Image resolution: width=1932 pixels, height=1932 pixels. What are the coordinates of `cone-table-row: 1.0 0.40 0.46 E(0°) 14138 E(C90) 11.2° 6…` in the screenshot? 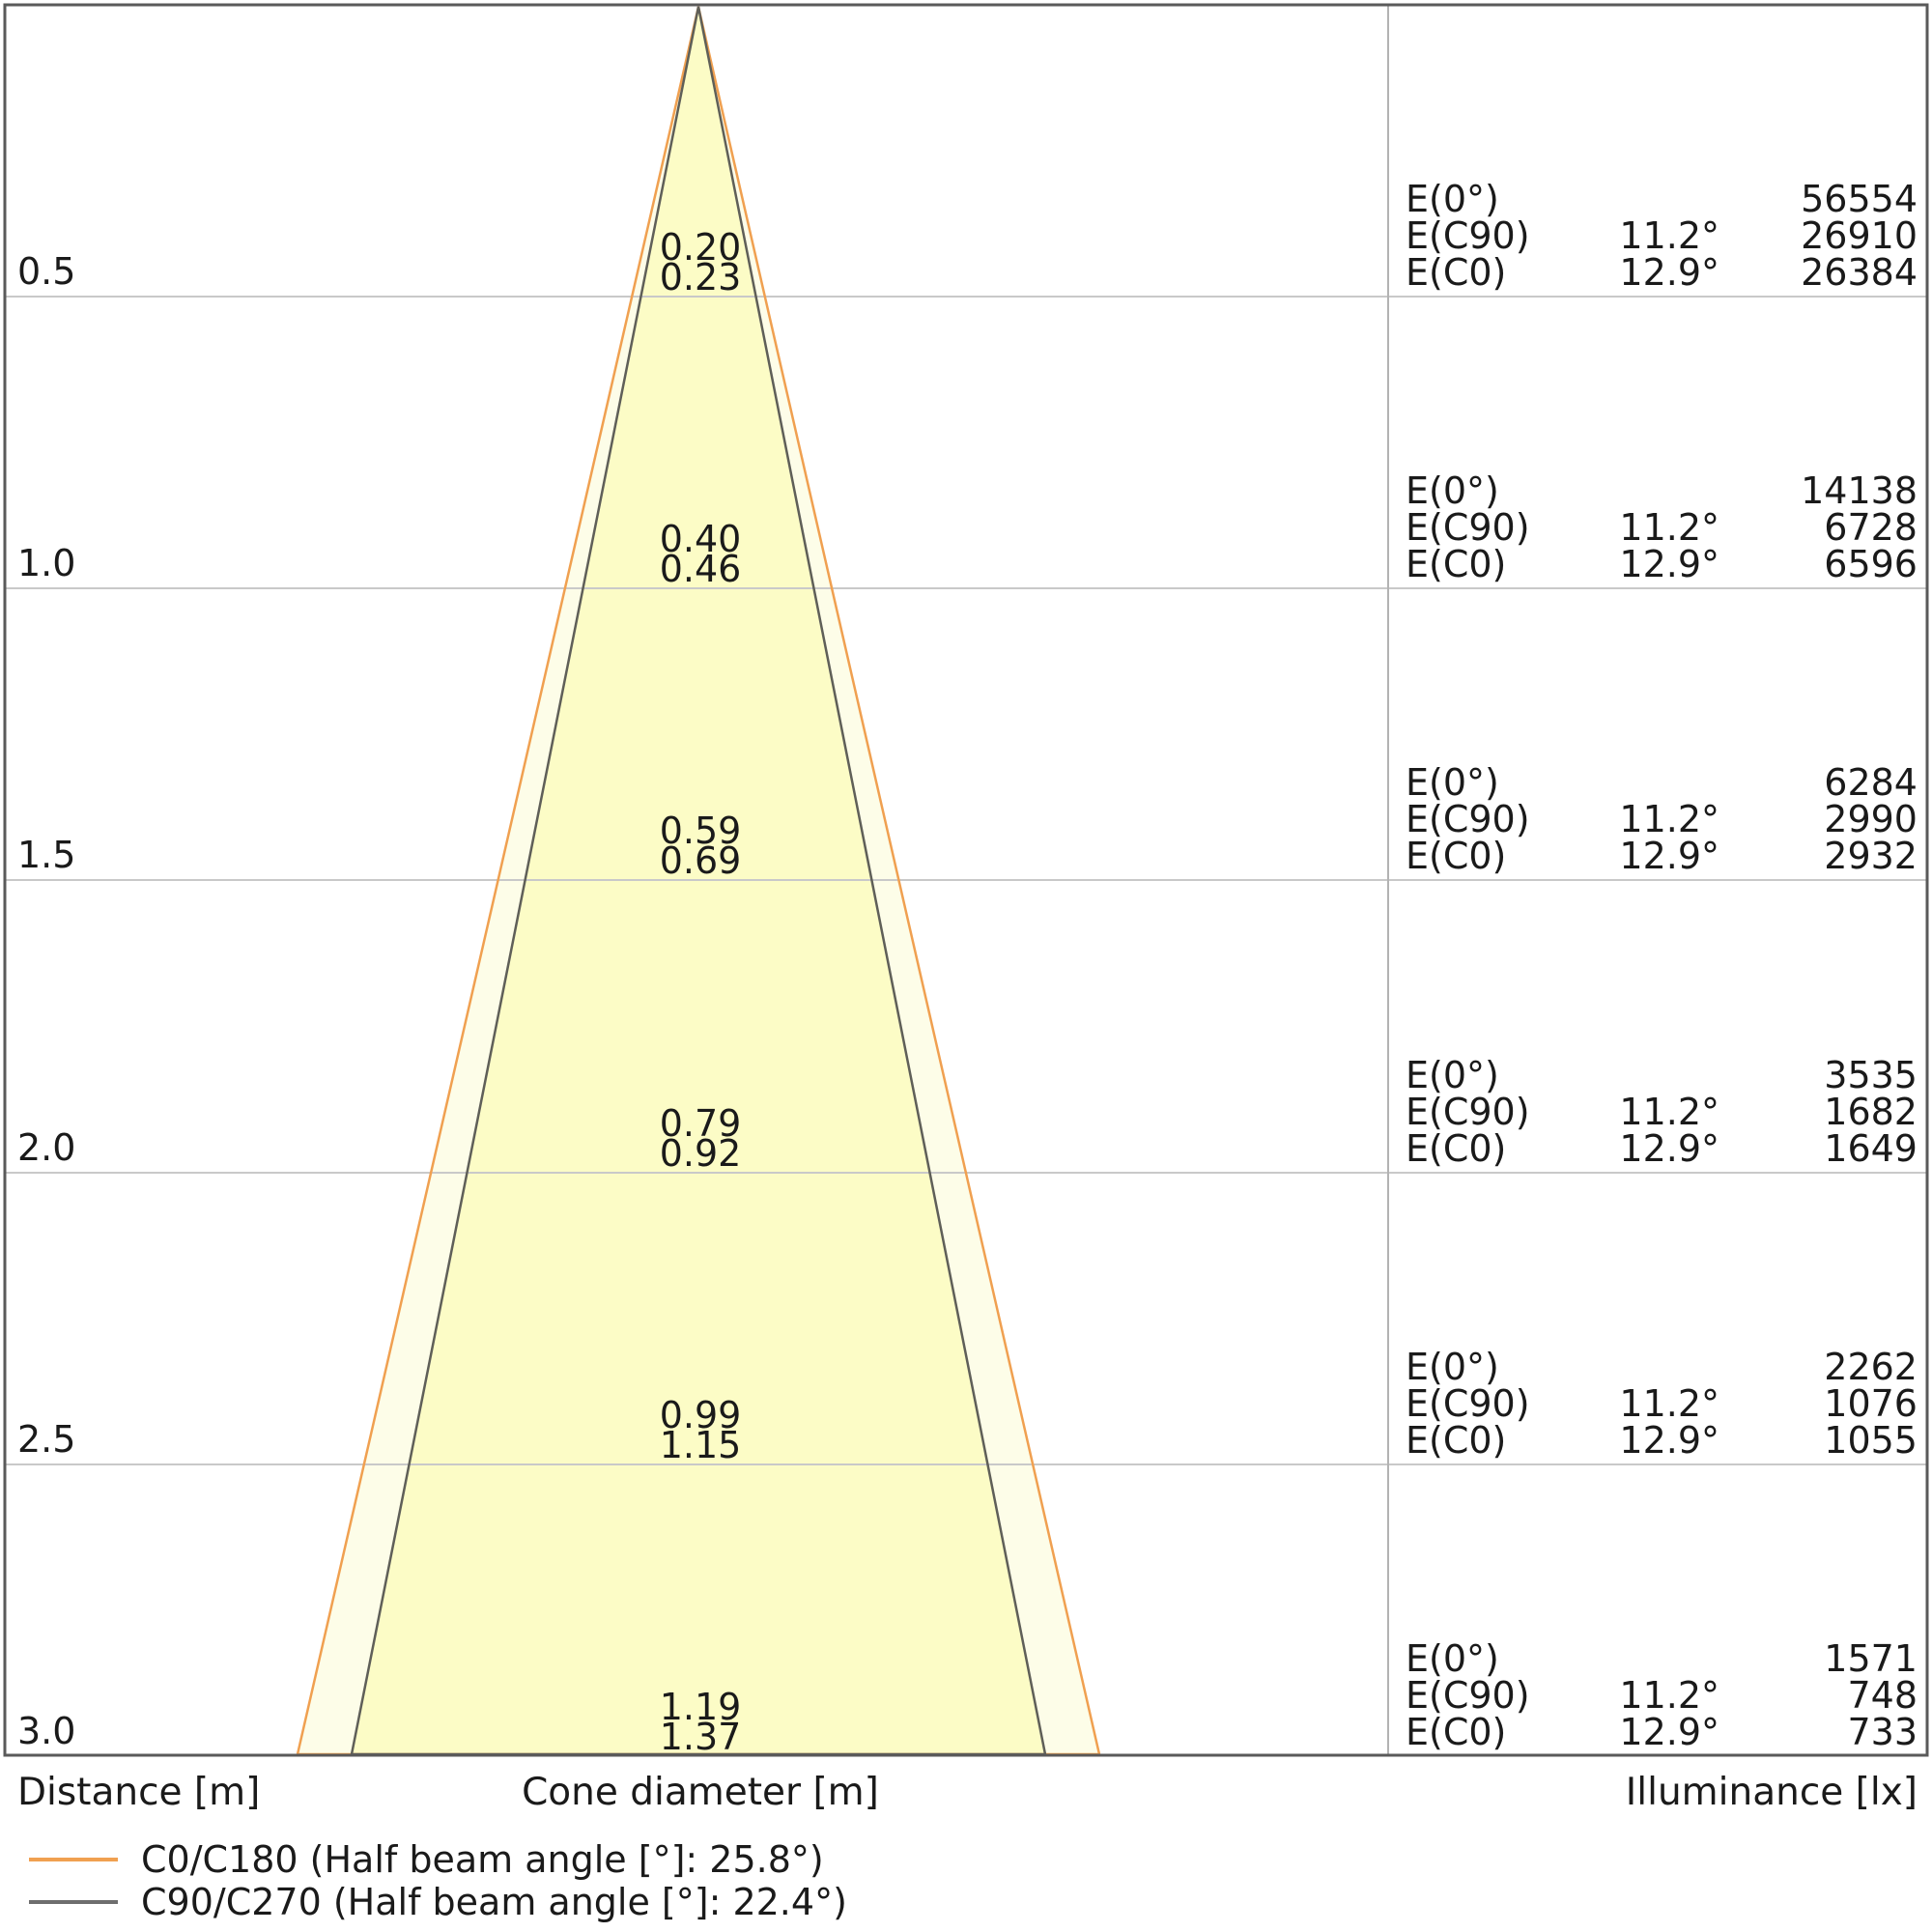 It's located at (966, 524).